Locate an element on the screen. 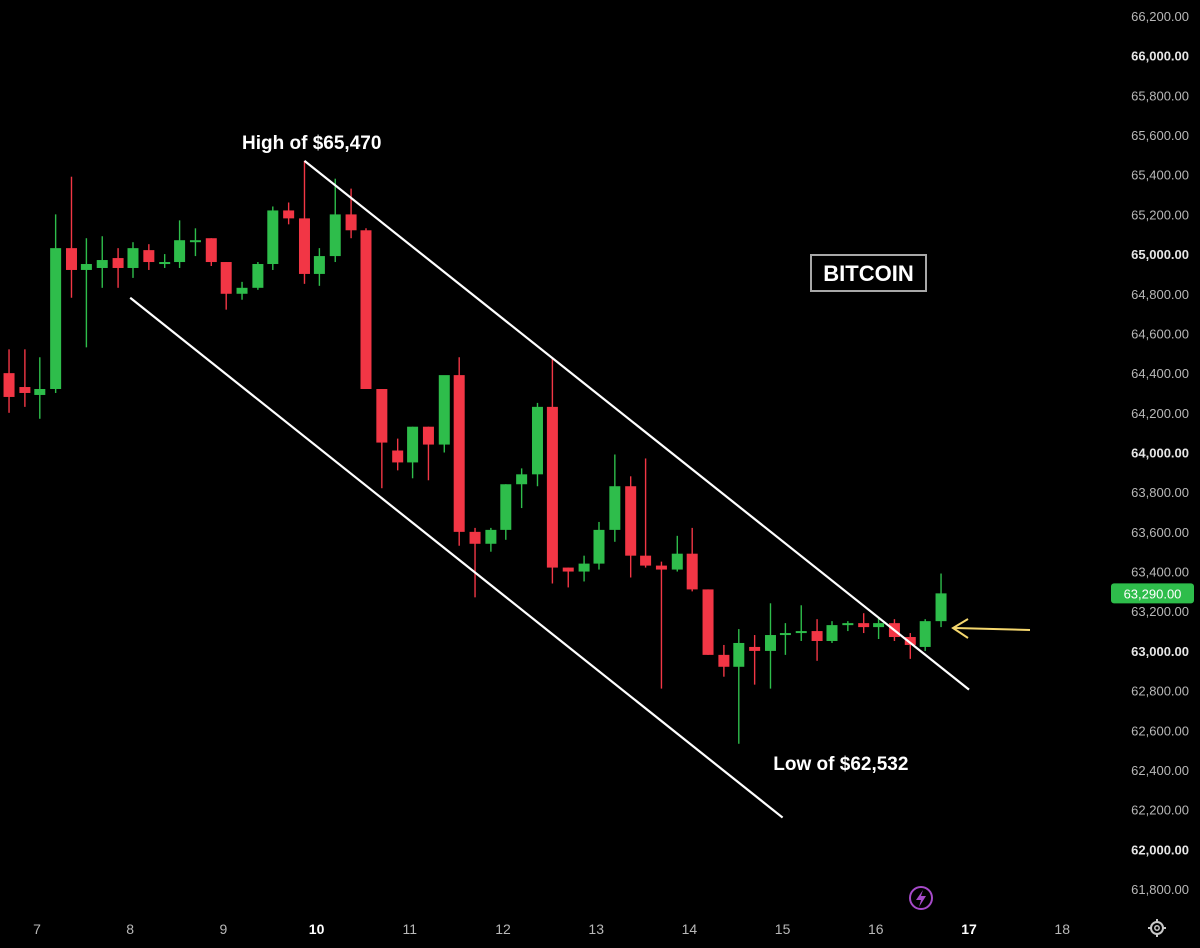 This screenshot has width=1200, height=948. x-tick-label: 13 is located at coordinates (596, 929).